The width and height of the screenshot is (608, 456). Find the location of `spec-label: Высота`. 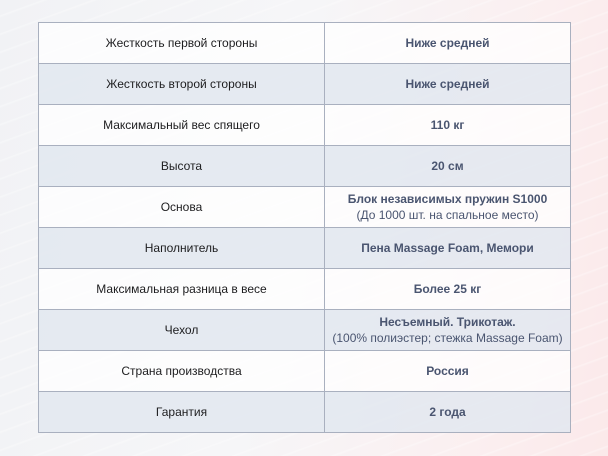

spec-label: Высота is located at coordinates (181, 166).